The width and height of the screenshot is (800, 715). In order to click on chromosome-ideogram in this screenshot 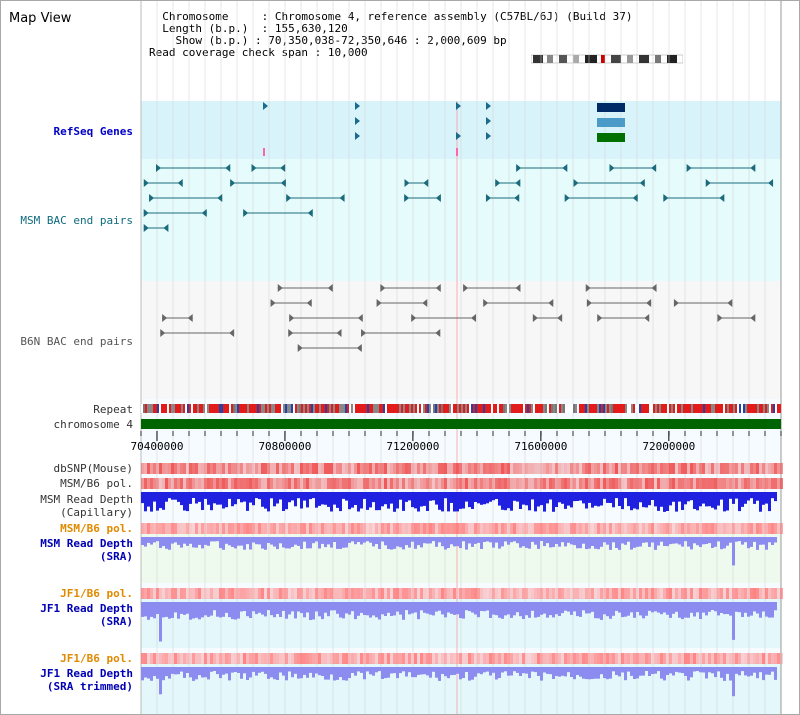, I will do `click(607, 59)`.